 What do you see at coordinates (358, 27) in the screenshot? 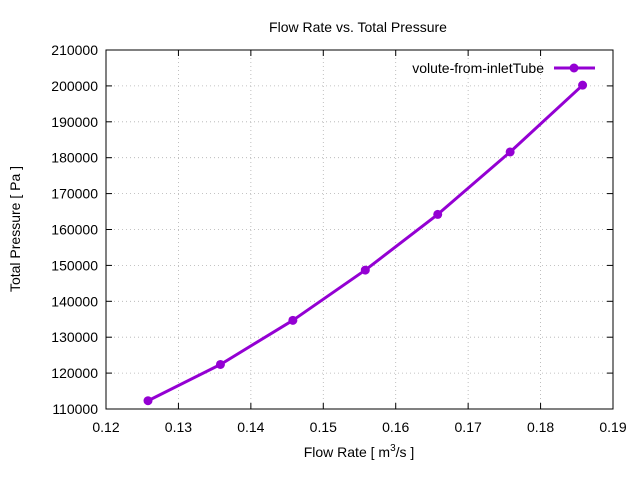
I see `chart-title: Flow Rate vs. Total Pressure` at bounding box center [358, 27].